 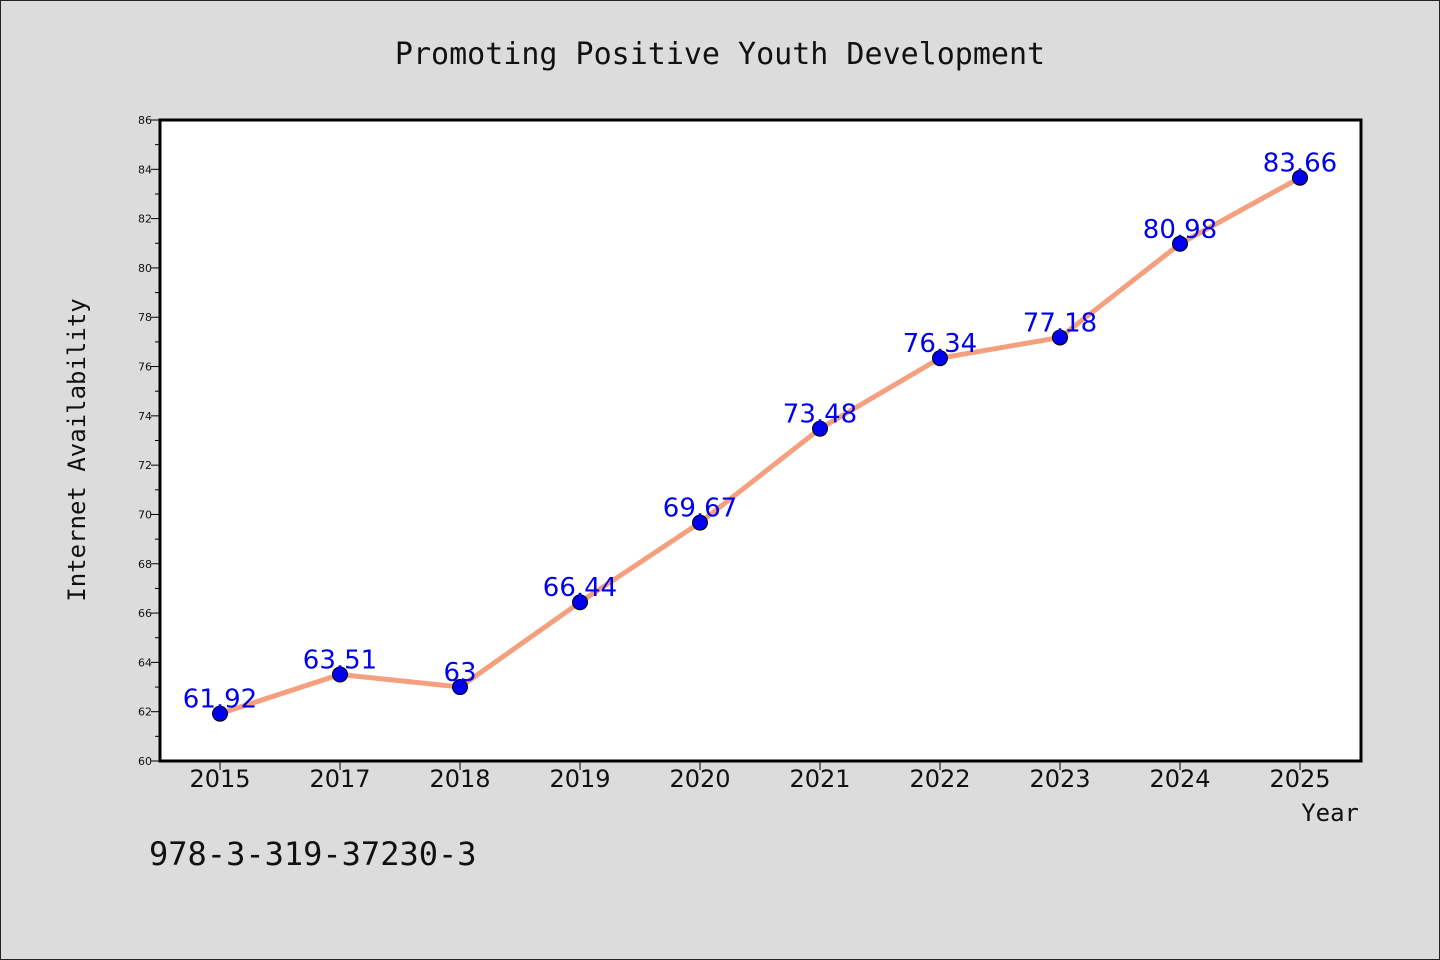 What do you see at coordinates (699, 779) in the screenshot?
I see `x-tick-label: 2020` at bounding box center [699, 779].